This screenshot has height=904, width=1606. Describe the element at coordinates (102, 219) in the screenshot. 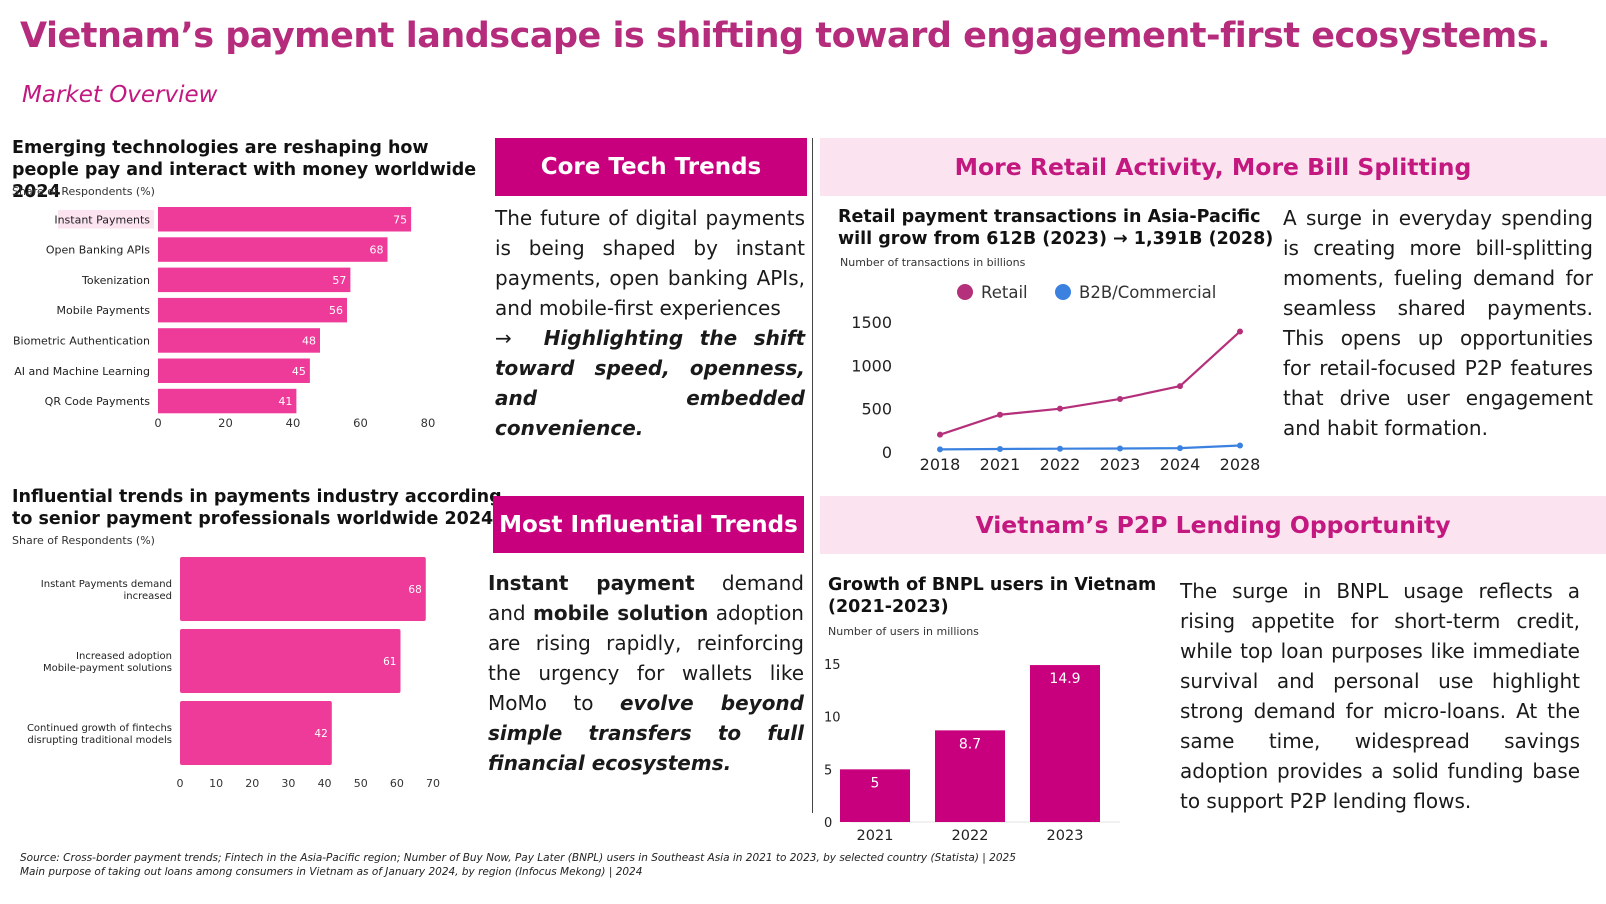

I see `chart1-category-label: Instant Payments` at that location.